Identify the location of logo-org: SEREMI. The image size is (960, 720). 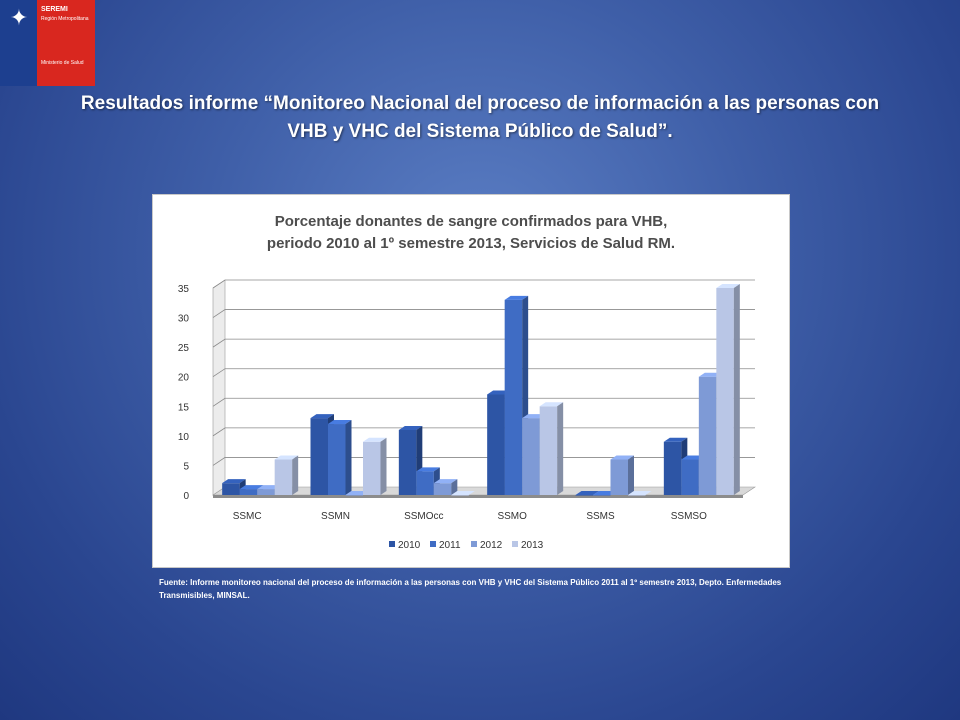
(54, 9).